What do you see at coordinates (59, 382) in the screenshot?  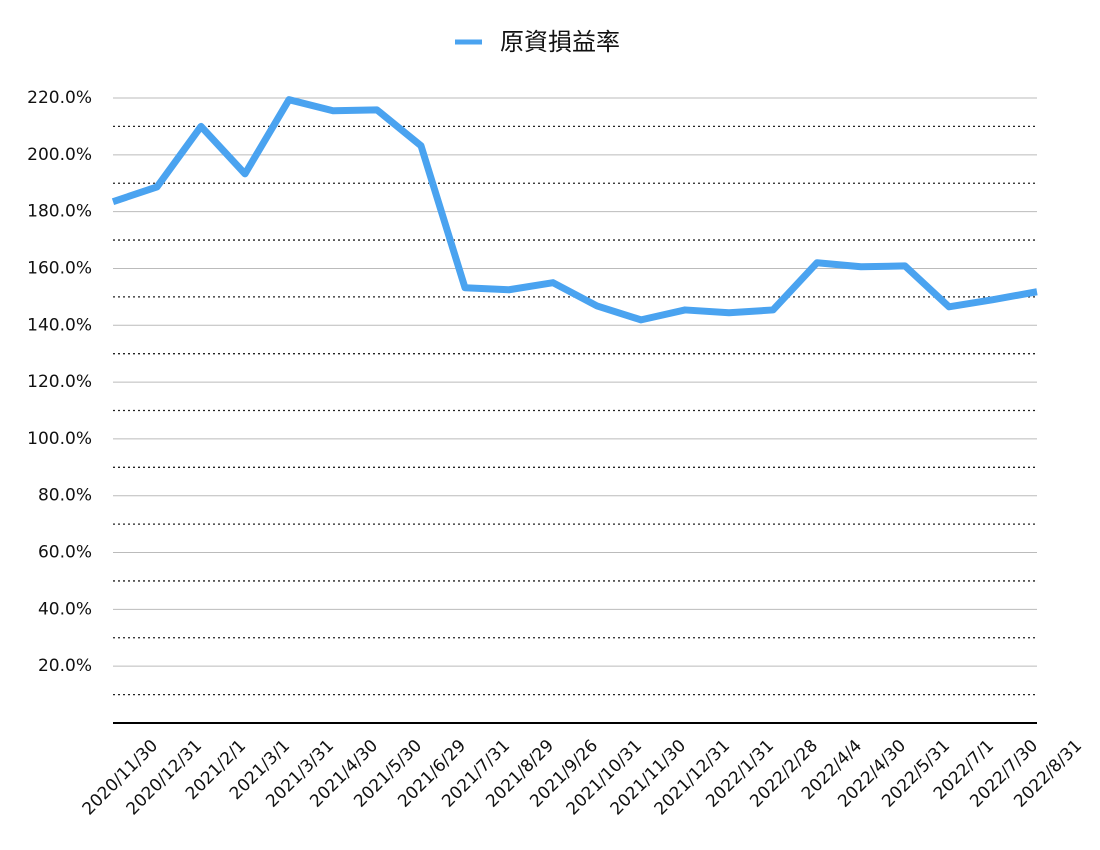 I see `y-tick-label: 120.0%` at bounding box center [59, 382].